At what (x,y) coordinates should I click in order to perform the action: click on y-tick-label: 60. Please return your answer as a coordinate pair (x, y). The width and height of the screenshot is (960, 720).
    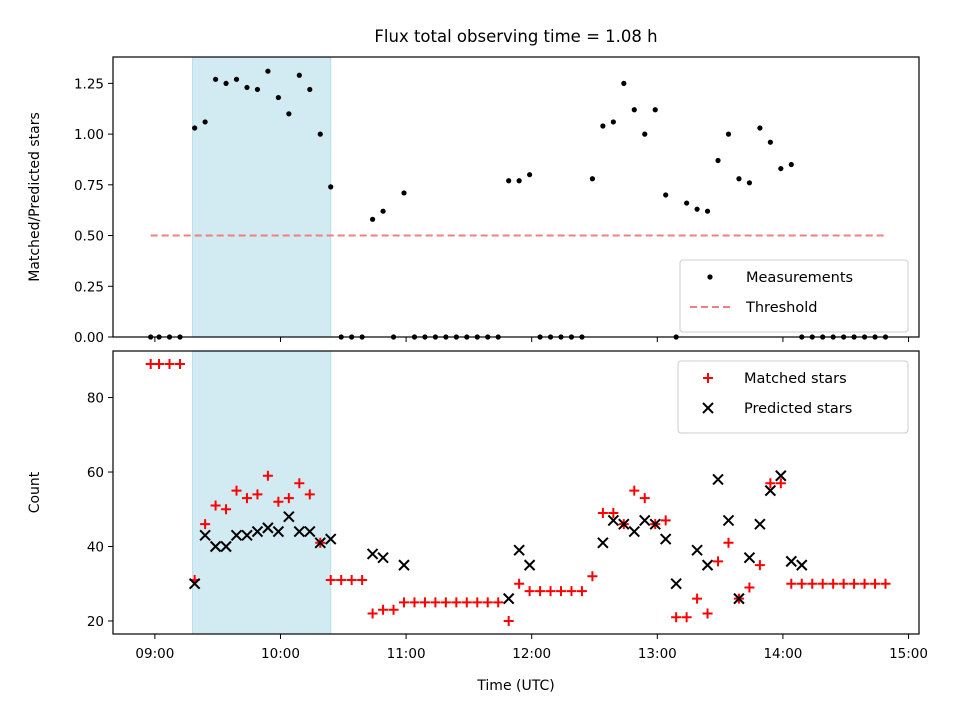
    Looking at the image, I should click on (95, 473).